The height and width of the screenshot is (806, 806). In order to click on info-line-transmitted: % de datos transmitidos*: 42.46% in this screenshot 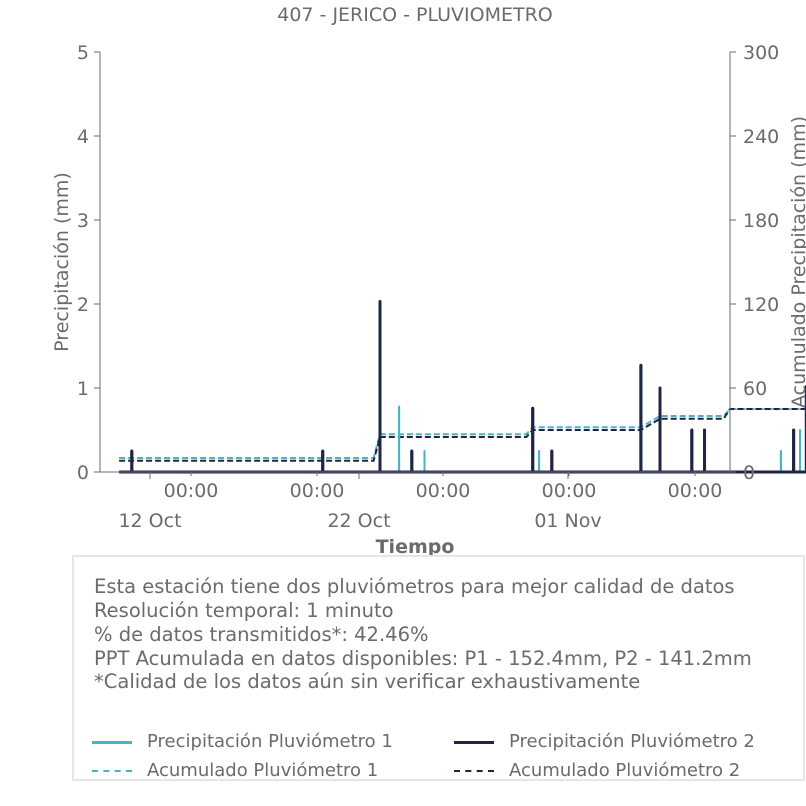, I will do `click(261, 634)`.